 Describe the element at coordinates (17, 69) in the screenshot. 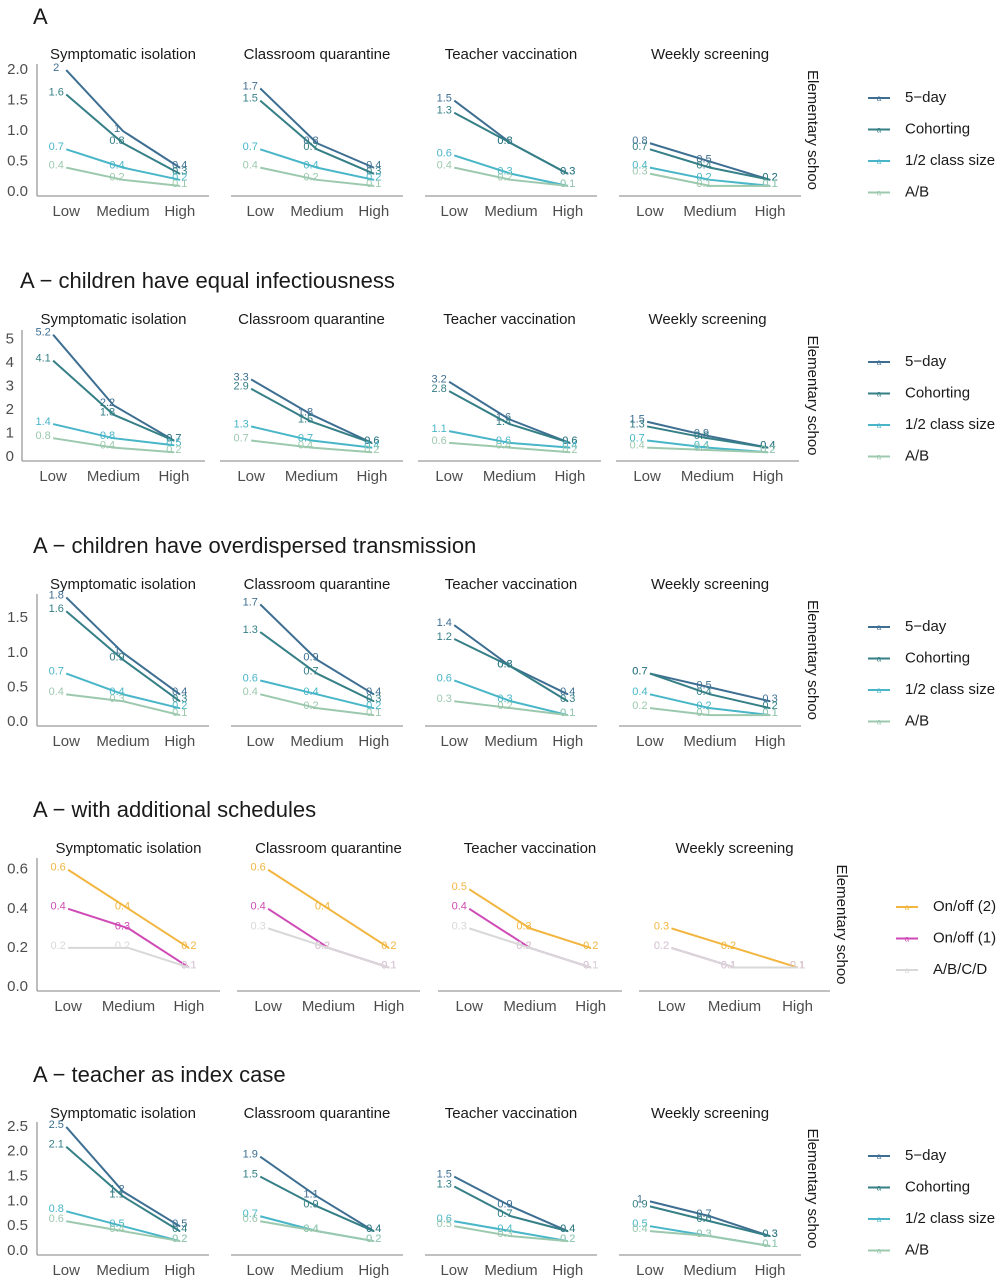

I see `y-tick-label: 2.0` at that location.